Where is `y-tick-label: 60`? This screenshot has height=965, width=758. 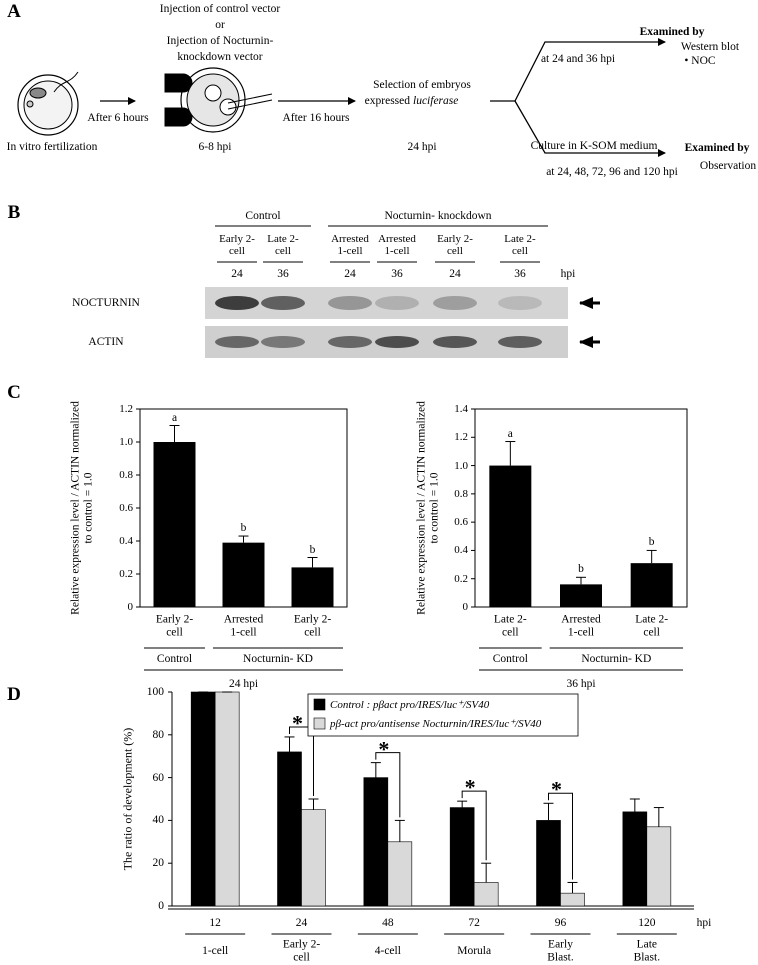
y-tick-label: 60 is located at coordinates (158, 777).